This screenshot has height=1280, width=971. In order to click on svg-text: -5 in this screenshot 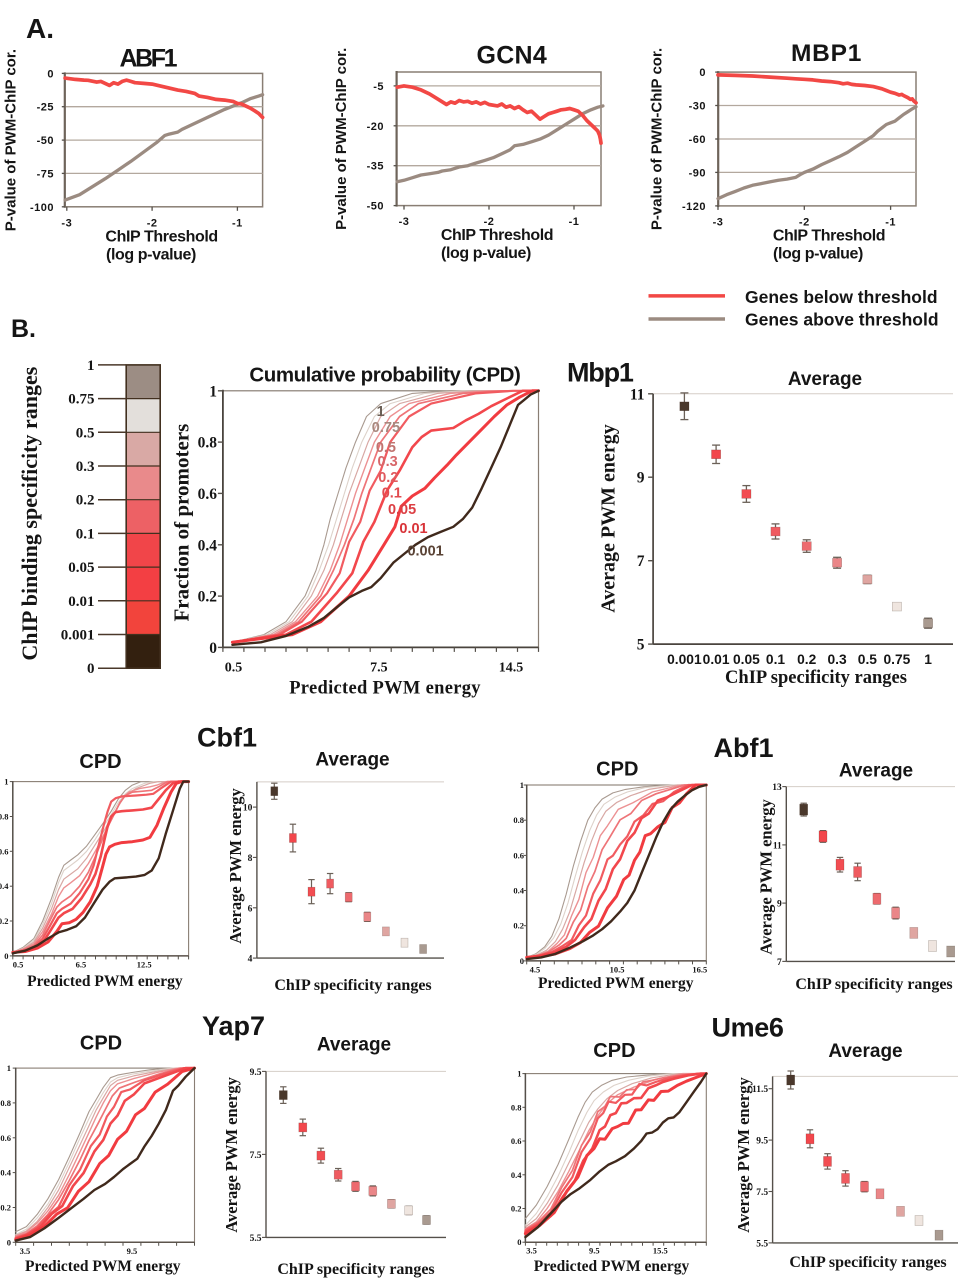, I will do `click(378, 87)`.